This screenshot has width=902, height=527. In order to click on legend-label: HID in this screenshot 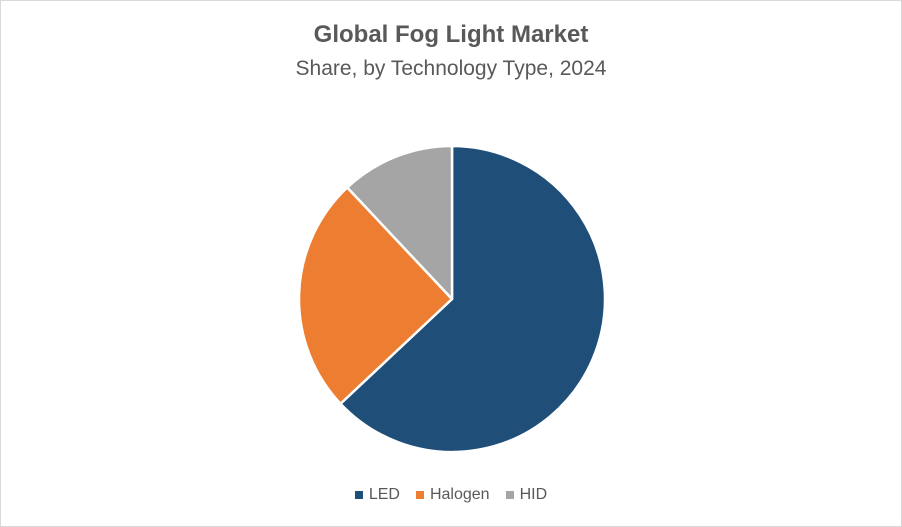, I will do `click(533, 494)`.